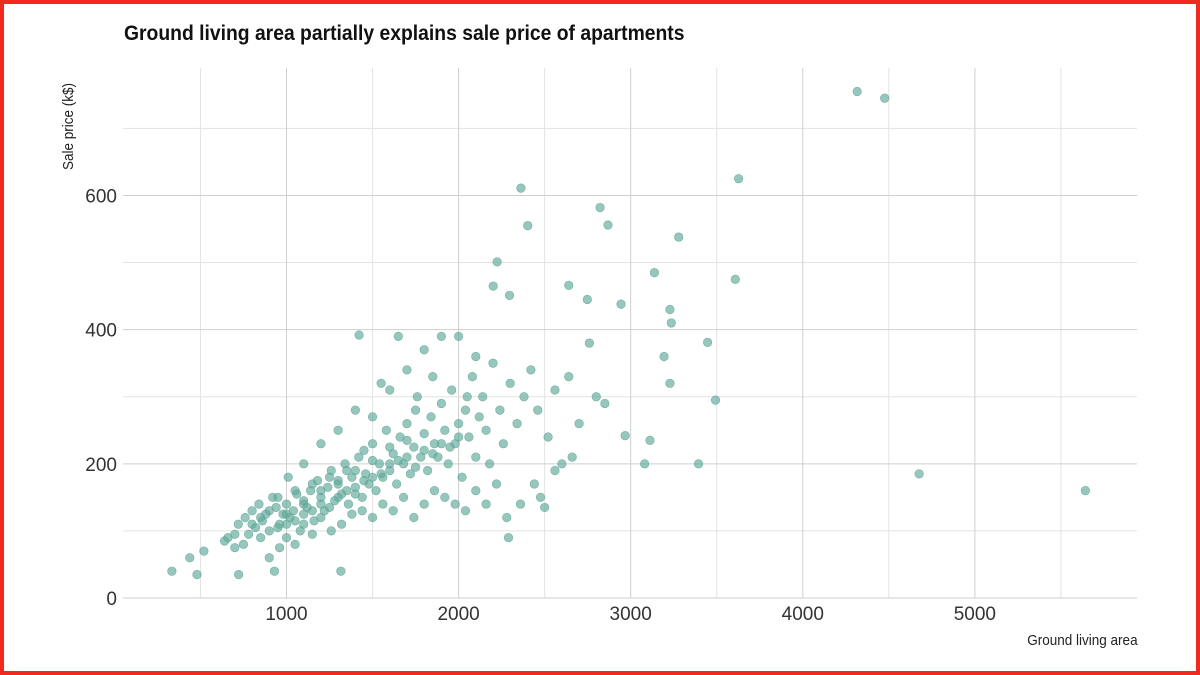 This screenshot has height=675, width=1200. What do you see at coordinates (803, 614) in the screenshot?
I see `x-tick-label: 4000` at bounding box center [803, 614].